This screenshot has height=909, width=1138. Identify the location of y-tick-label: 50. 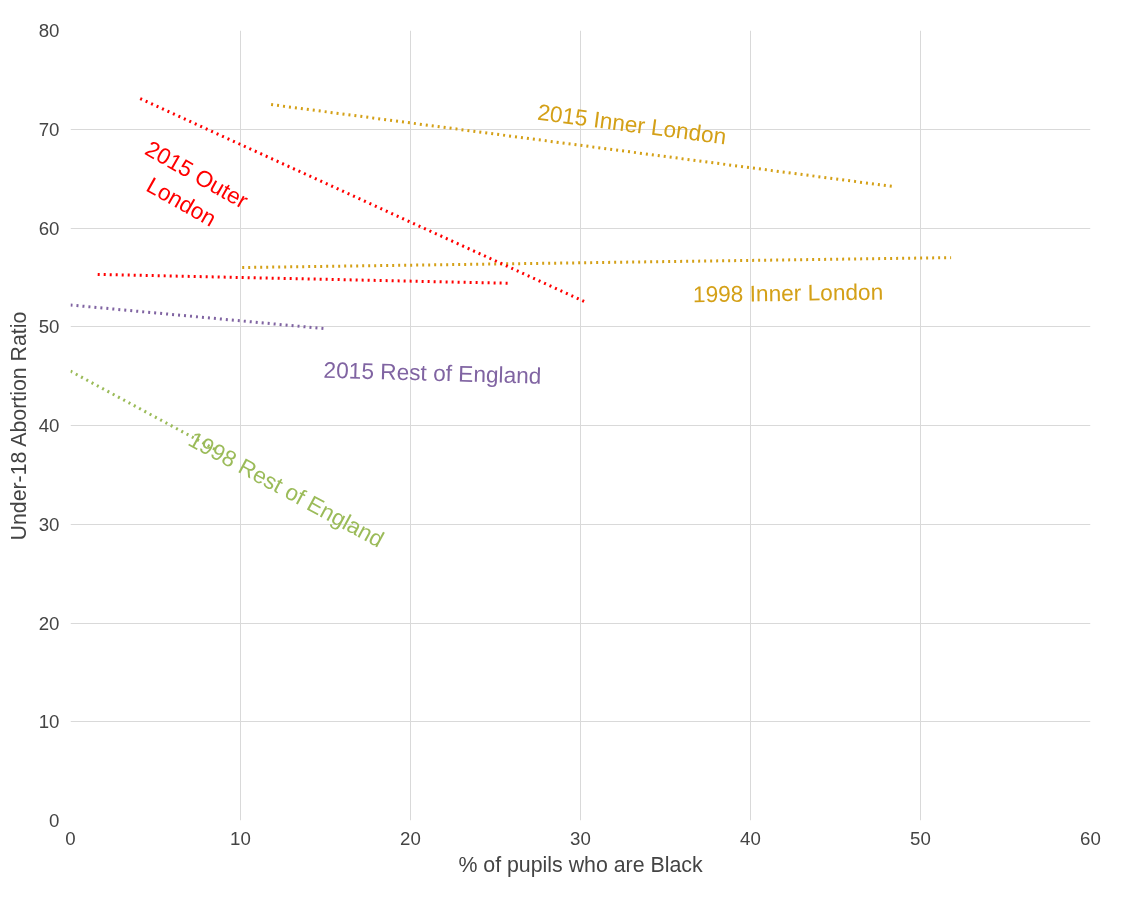
(49, 327).